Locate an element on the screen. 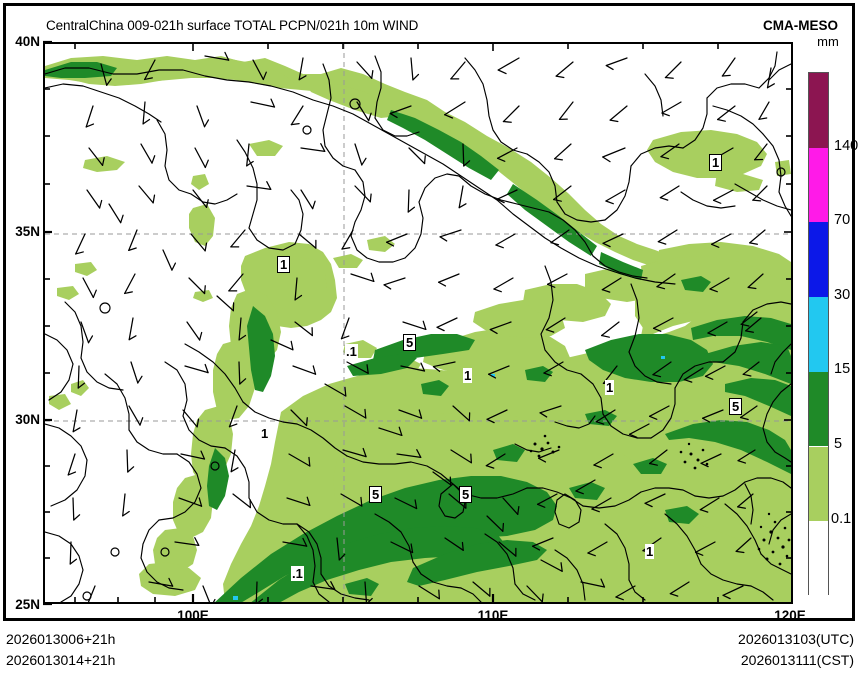 Image resolution: width=860 pixels, height=674 pixels. colorbar-tick-30: 30 is located at coordinates (842, 295).